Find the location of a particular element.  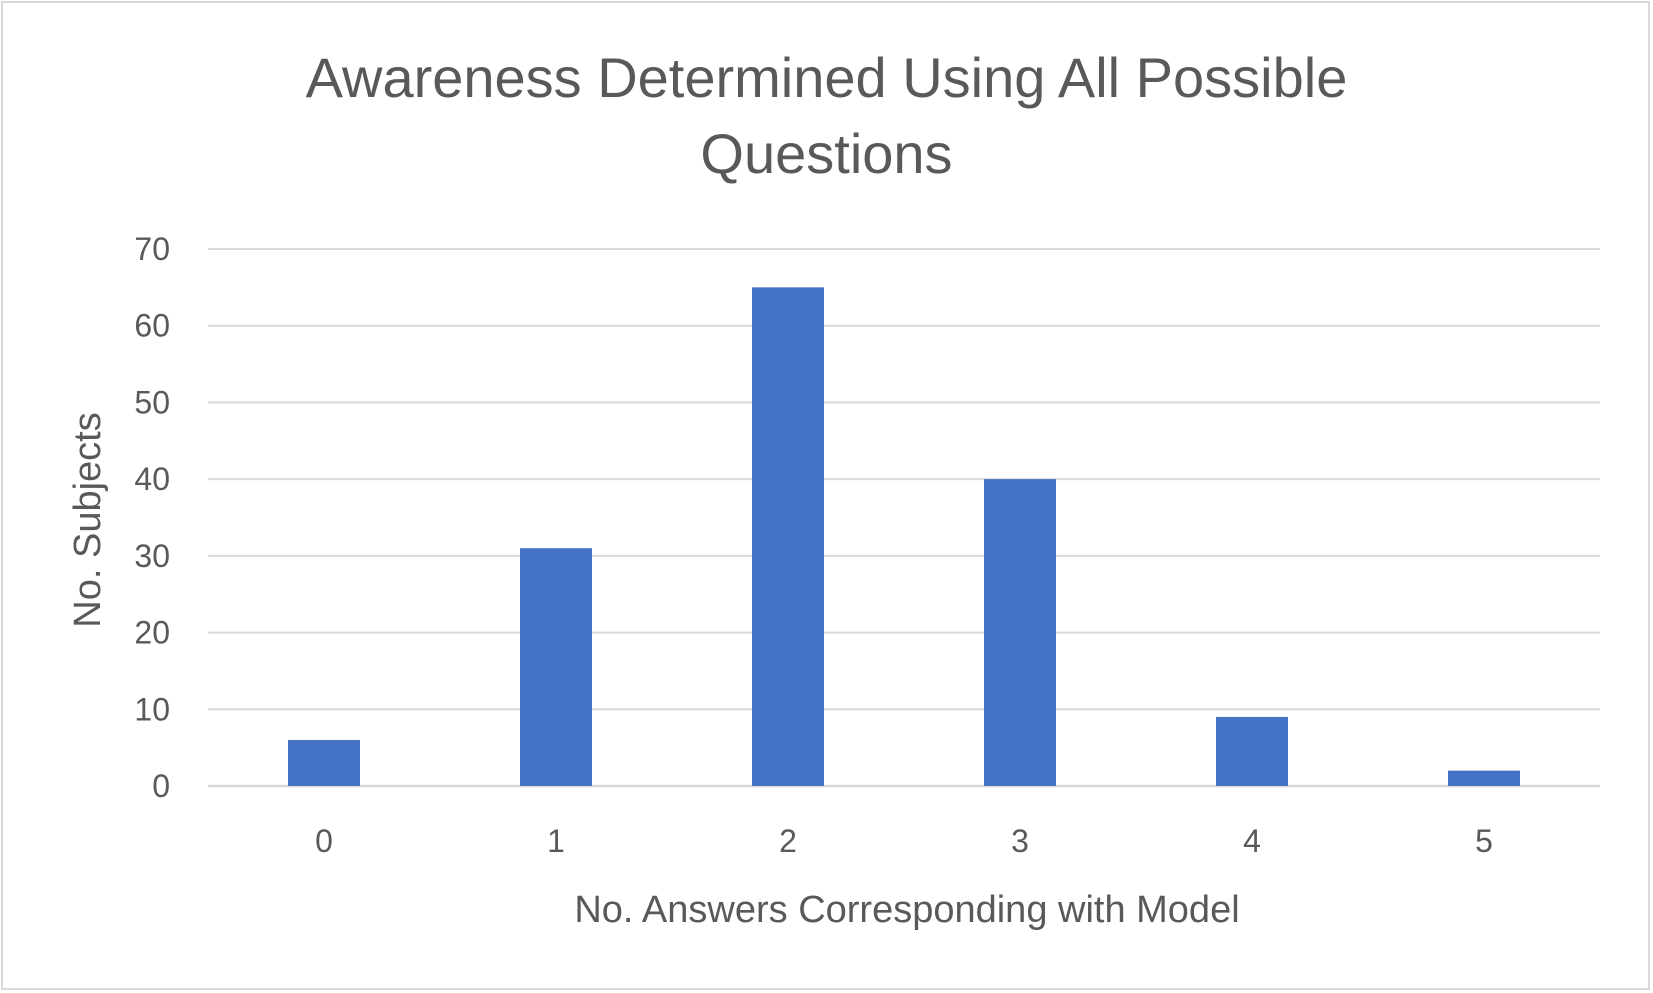

y-tick-label: 70 is located at coordinates (152, 249).